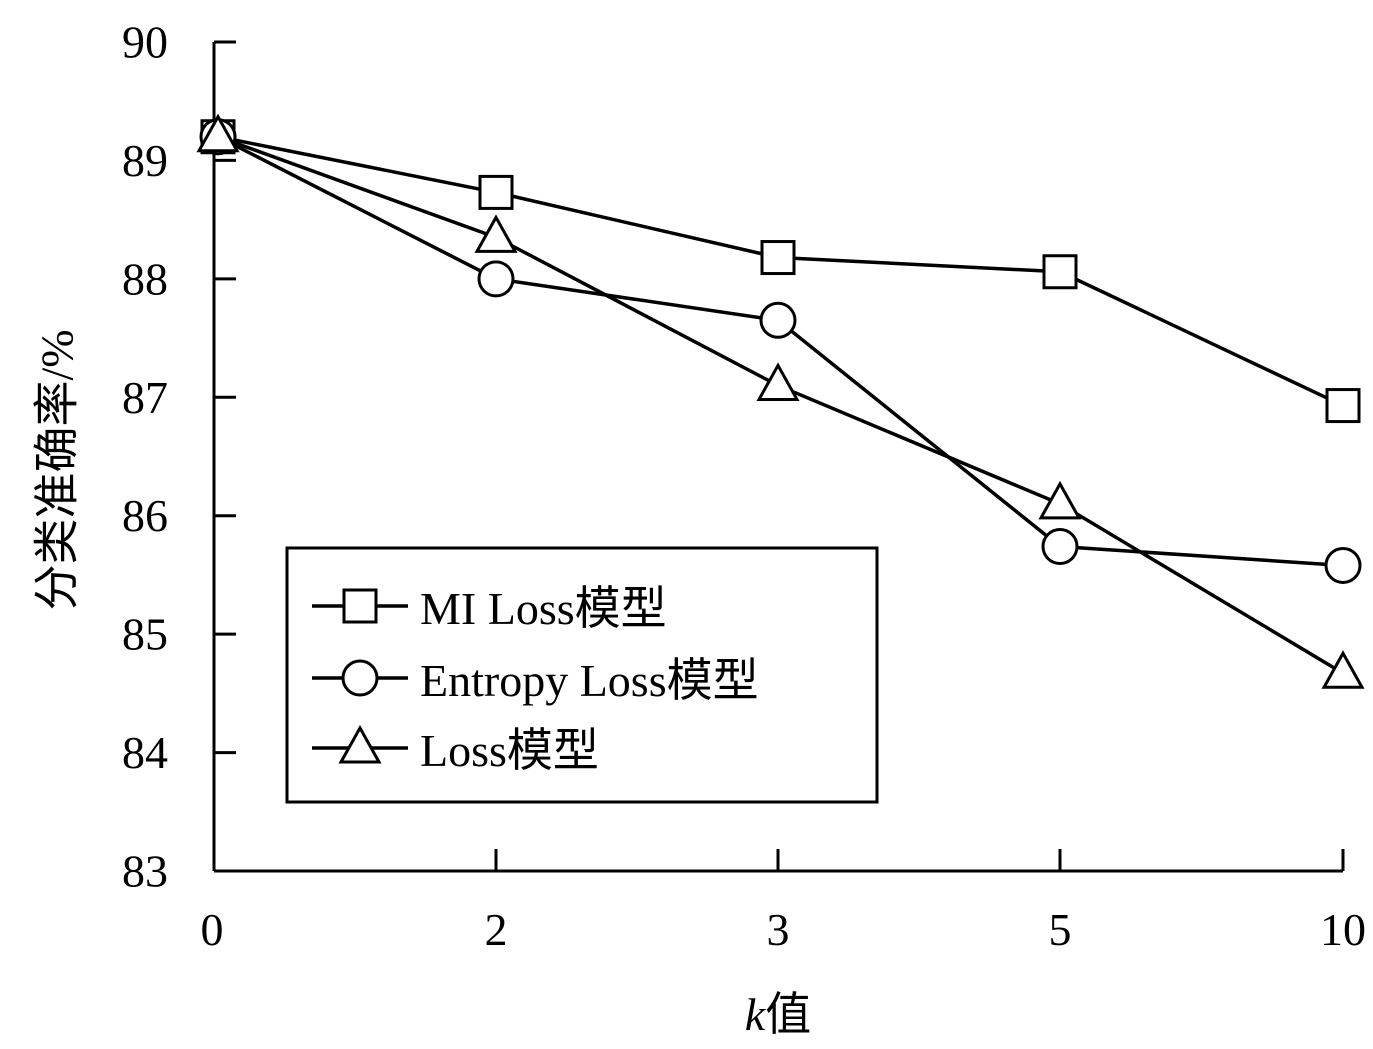 The height and width of the screenshot is (1049, 1373). I want to click on legend-entry: Entropy Loss模型, so click(535, 680).